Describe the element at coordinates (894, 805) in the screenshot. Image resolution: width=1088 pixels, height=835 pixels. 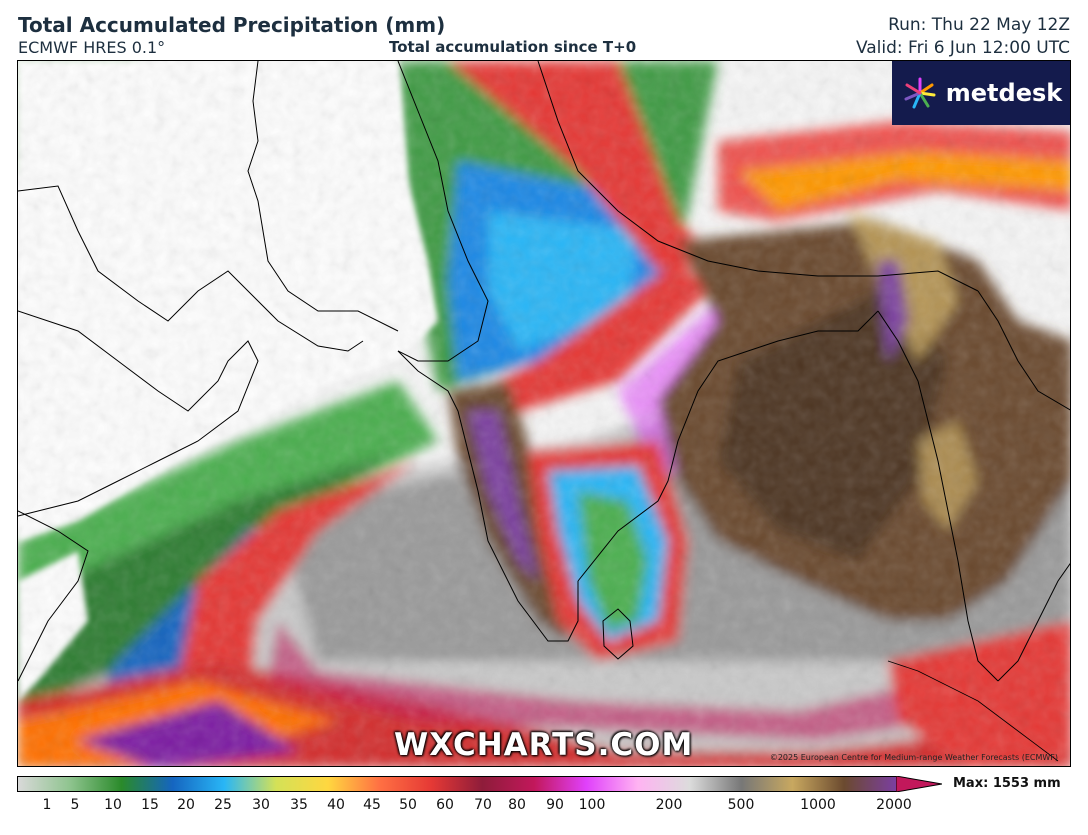
I see `colorbar-tick-label: 2000` at that location.